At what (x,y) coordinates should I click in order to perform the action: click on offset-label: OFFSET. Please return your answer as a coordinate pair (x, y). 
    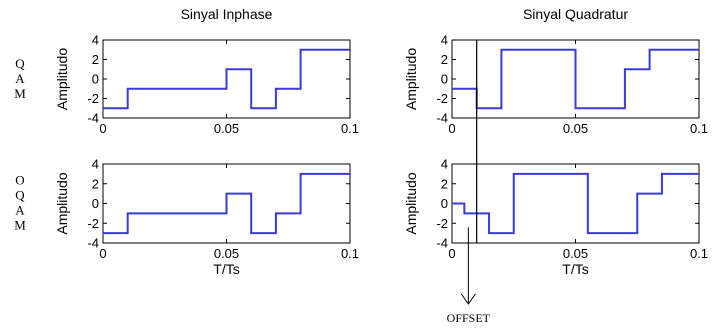
    Looking at the image, I should click on (469, 318).